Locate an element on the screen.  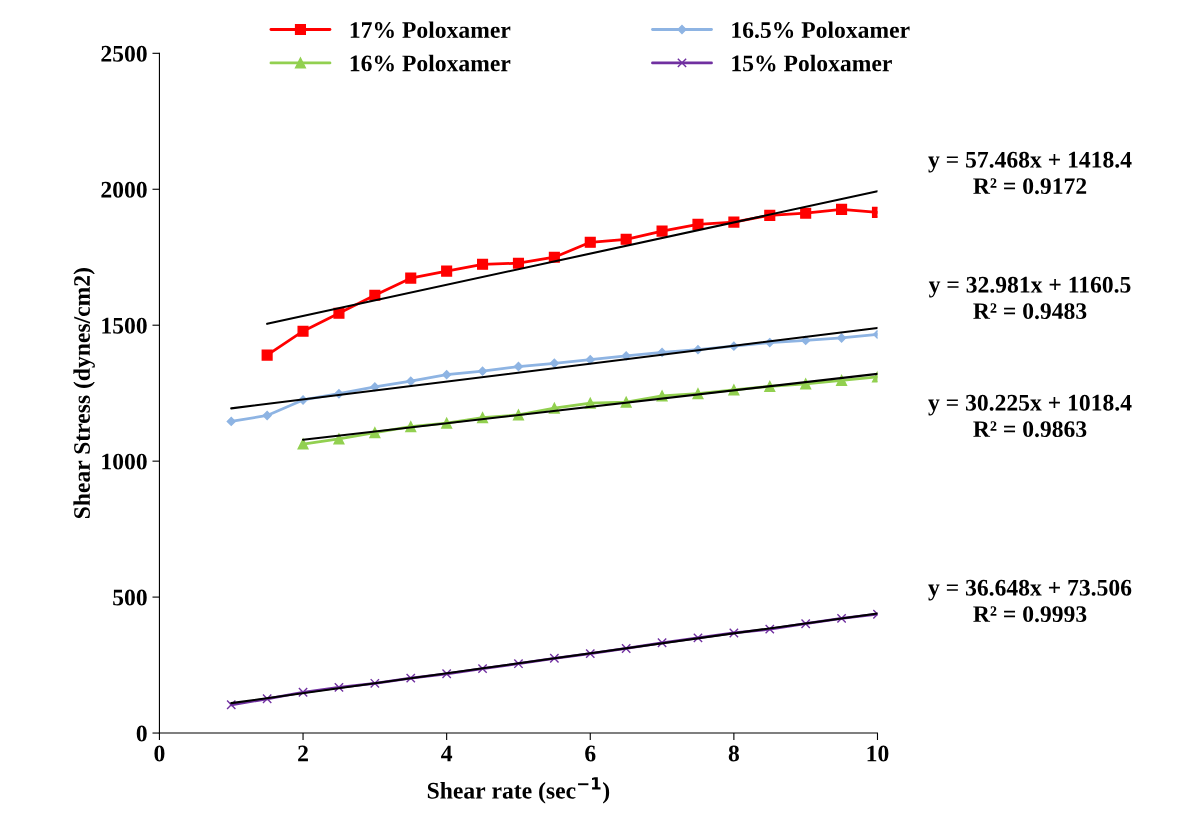
text: y = 57.468x + 1418.4 R² = 0.9172 is located at coordinates (1030, 173).